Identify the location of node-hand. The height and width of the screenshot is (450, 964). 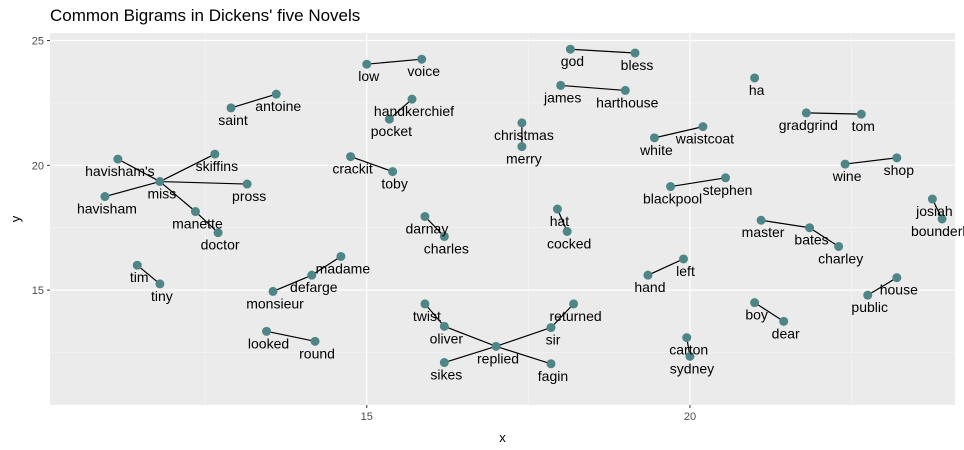
(648, 275).